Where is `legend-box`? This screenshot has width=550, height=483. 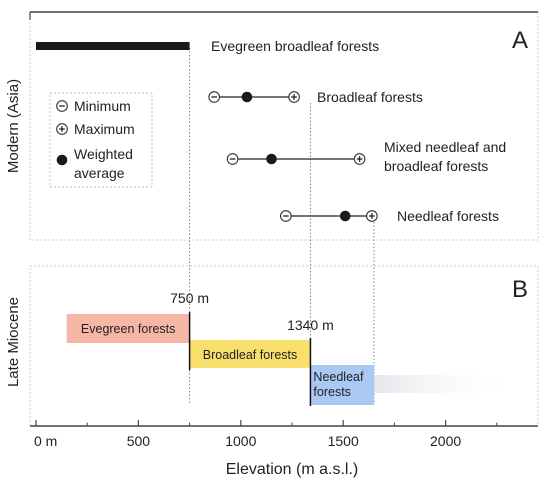
legend-box is located at coordinates (101, 140).